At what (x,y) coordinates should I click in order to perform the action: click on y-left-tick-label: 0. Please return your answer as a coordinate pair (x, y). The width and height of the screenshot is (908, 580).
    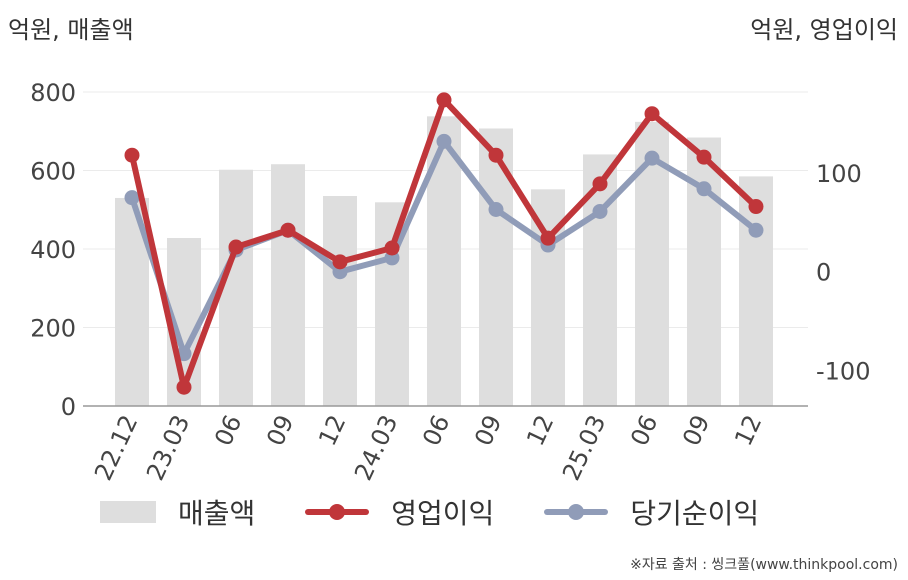
    Looking at the image, I should click on (68, 407).